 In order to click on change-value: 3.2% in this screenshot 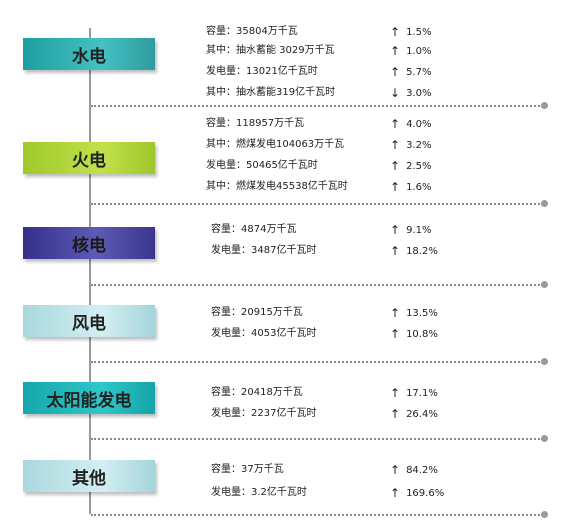, I will do `click(419, 145)`.